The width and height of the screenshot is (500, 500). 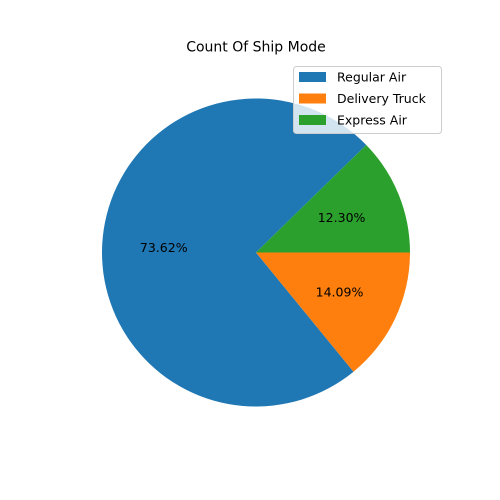 I want to click on legend-swatch-delivery-truck, so click(x=312, y=98).